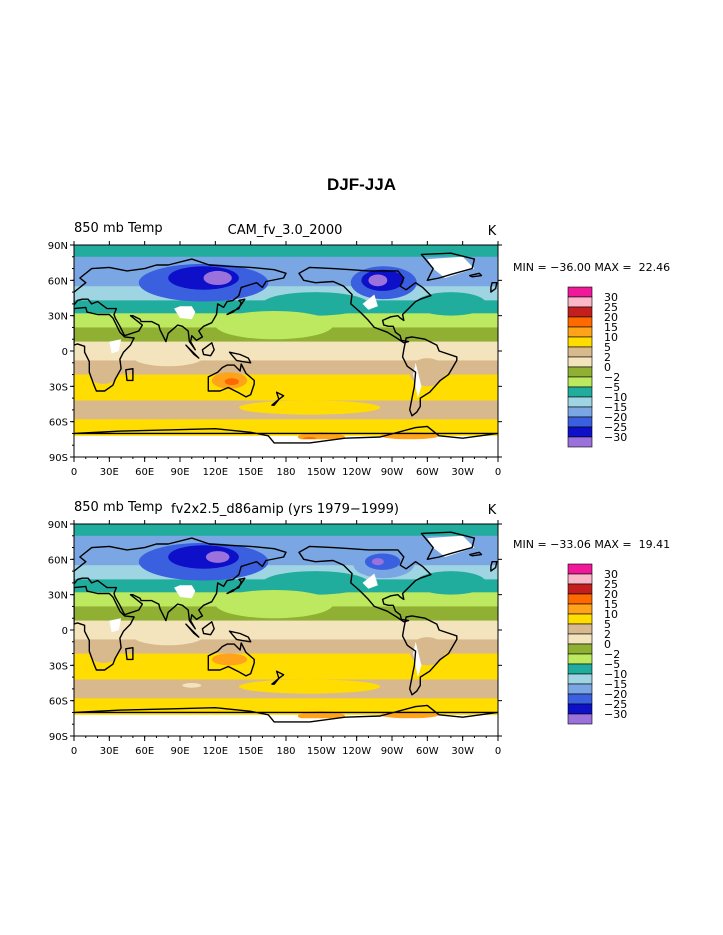  What do you see at coordinates (285, 751) in the screenshot?
I see `x-tick-label: 180` at bounding box center [285, 751].